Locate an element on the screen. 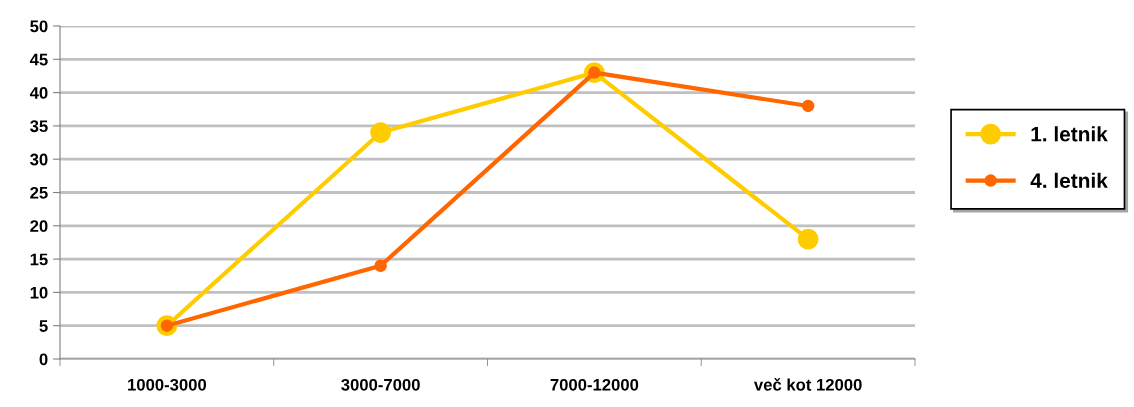 This screenshot has height=407, width=1134. x-tick-label: več kot 12000 is located at coordinates (807, 384).